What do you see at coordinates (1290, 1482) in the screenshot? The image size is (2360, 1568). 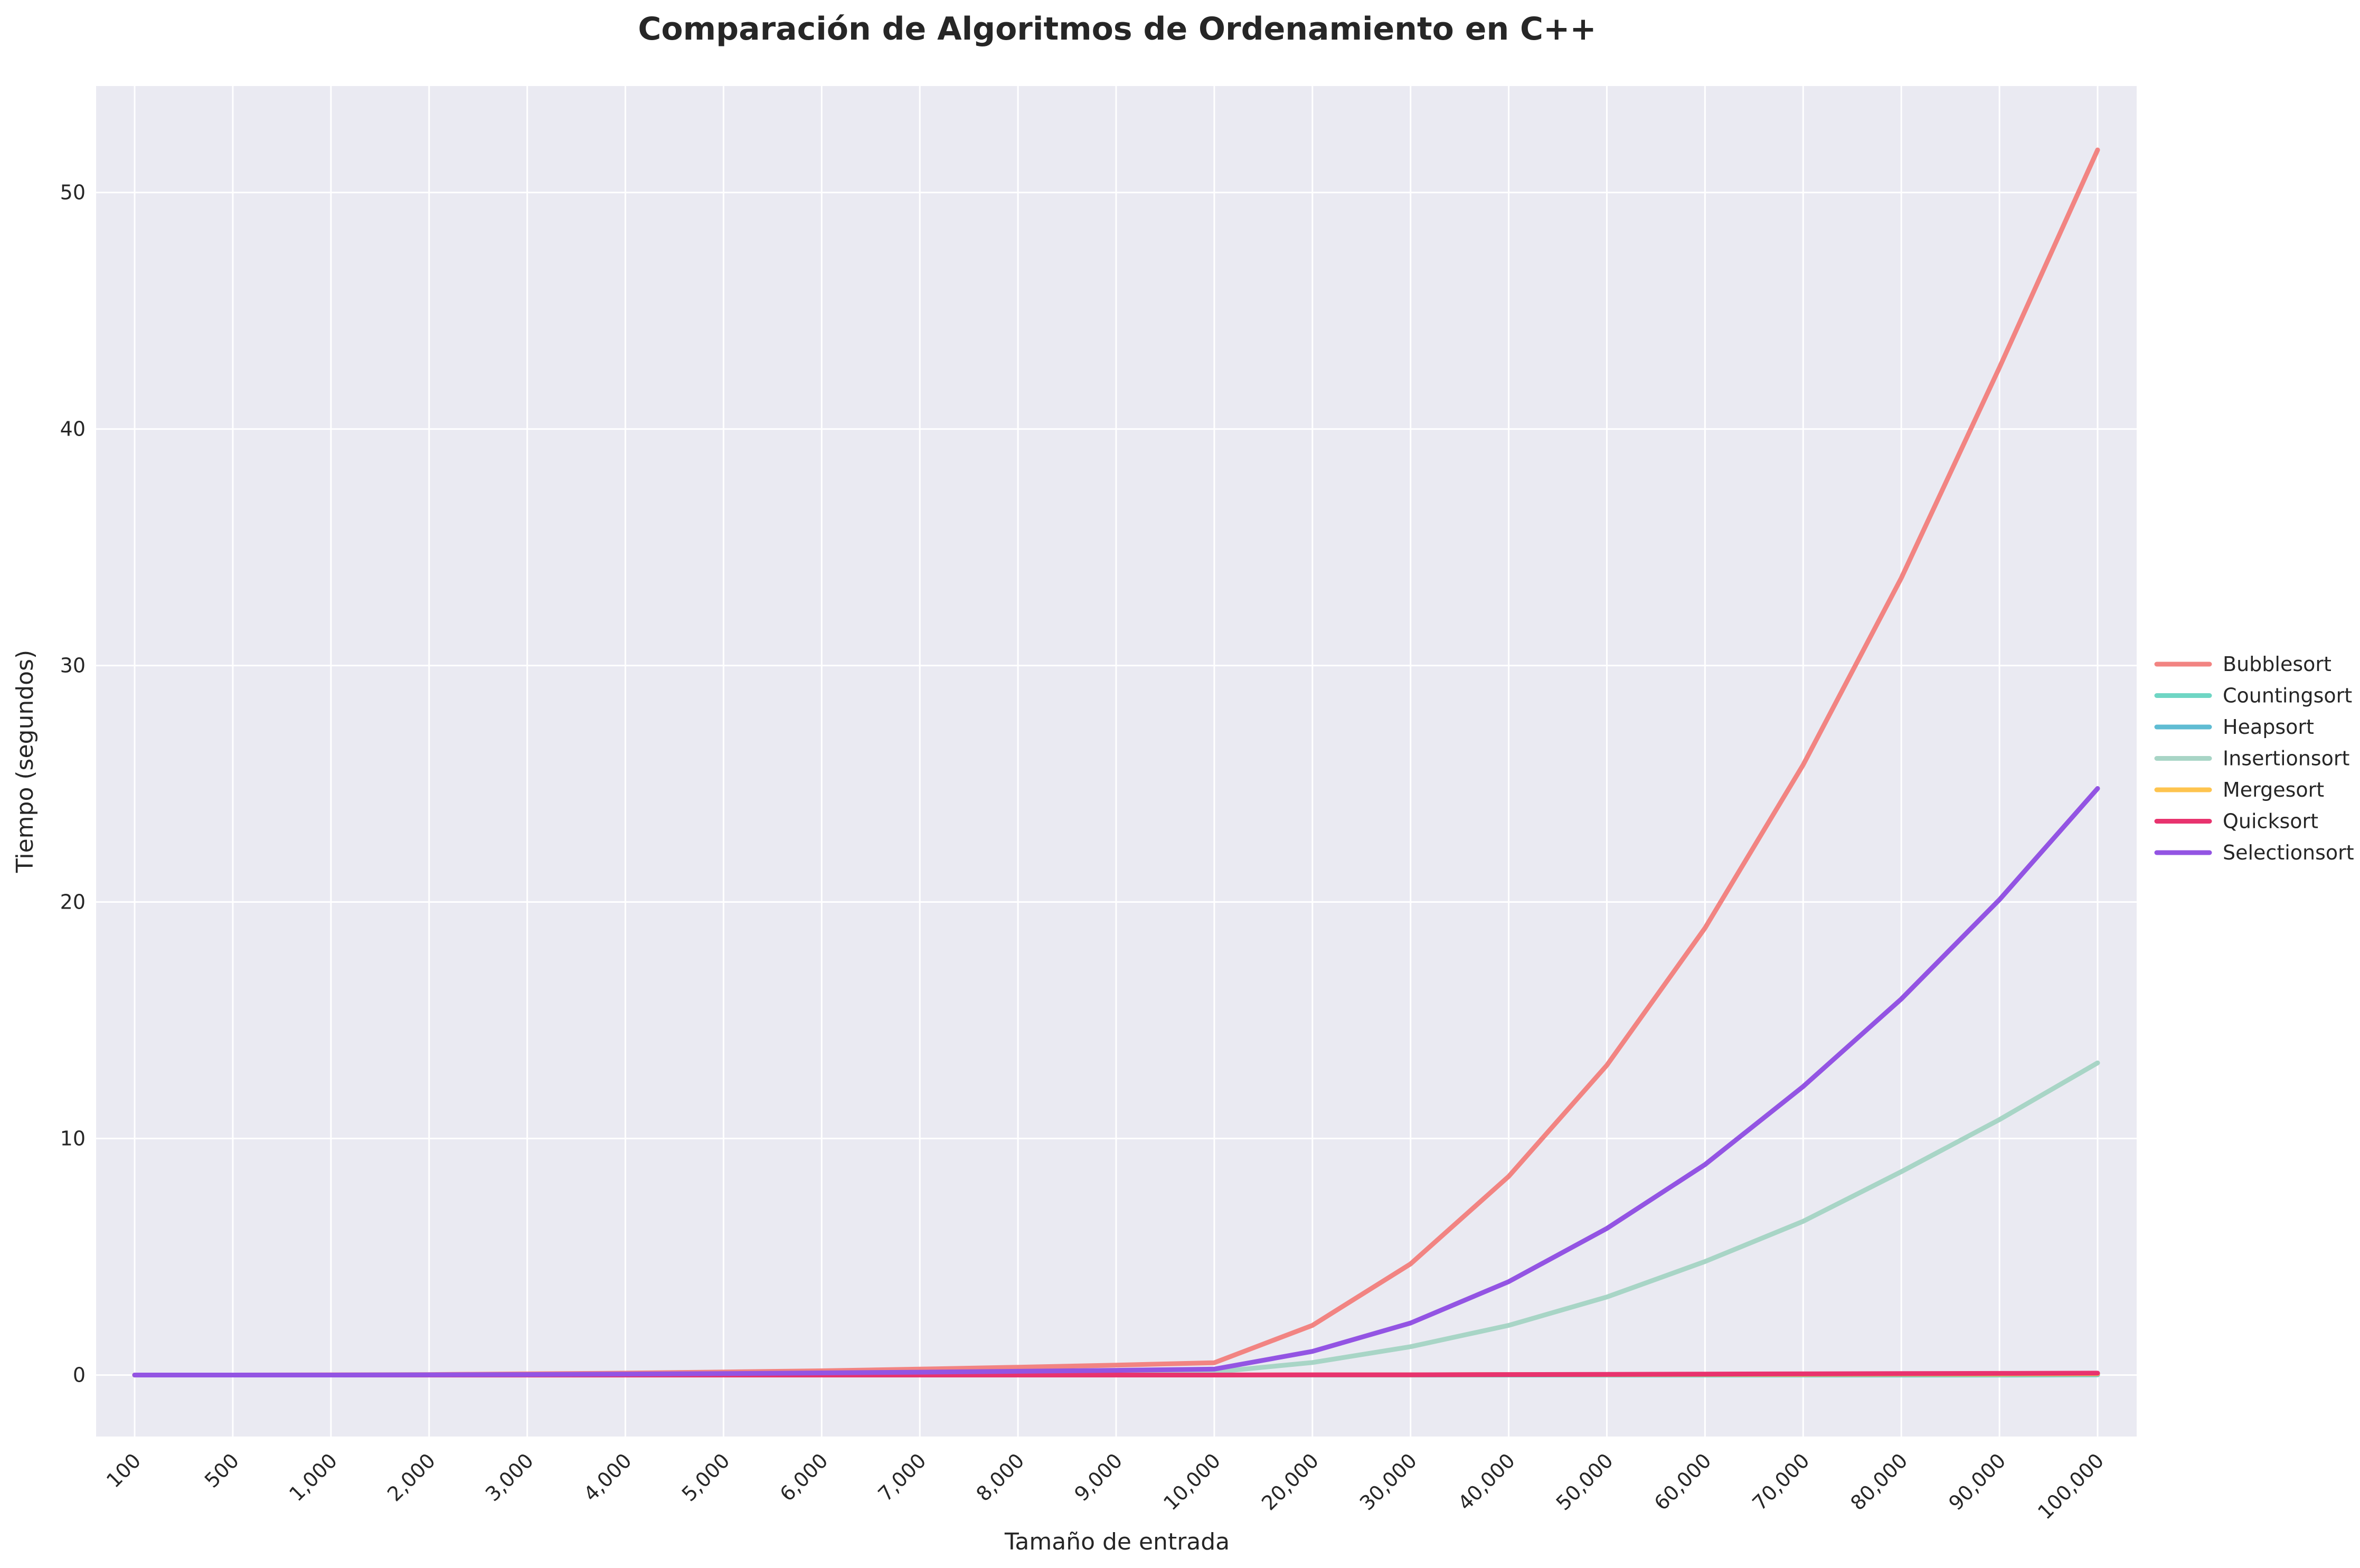 I see `x-tick-label: 20,000` at bounding box center [1290, 1482].